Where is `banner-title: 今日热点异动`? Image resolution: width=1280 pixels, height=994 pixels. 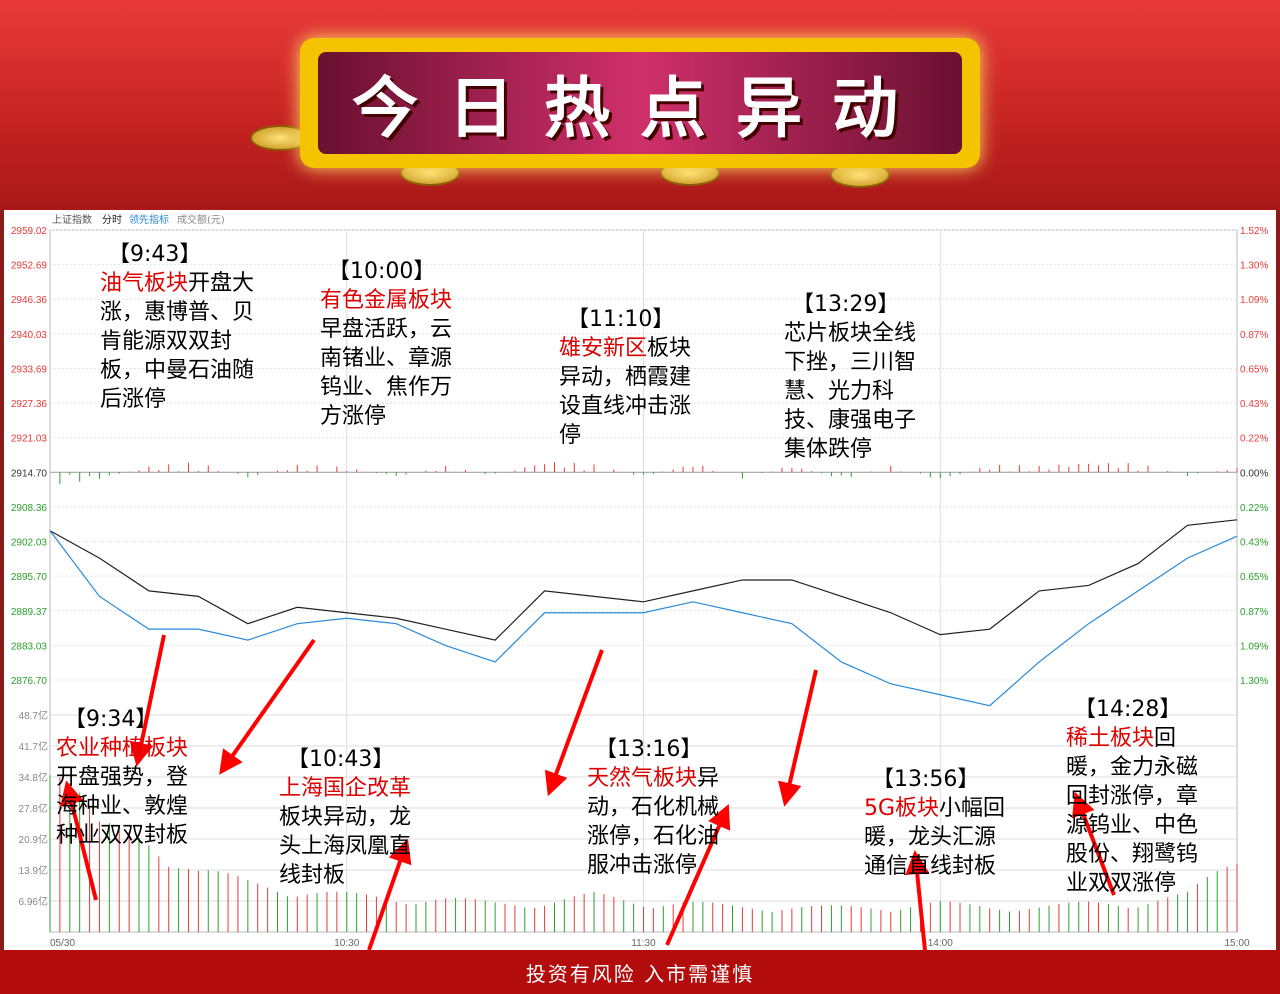 banner-title: 今日热点异动 is located at coordinates (640, 108).